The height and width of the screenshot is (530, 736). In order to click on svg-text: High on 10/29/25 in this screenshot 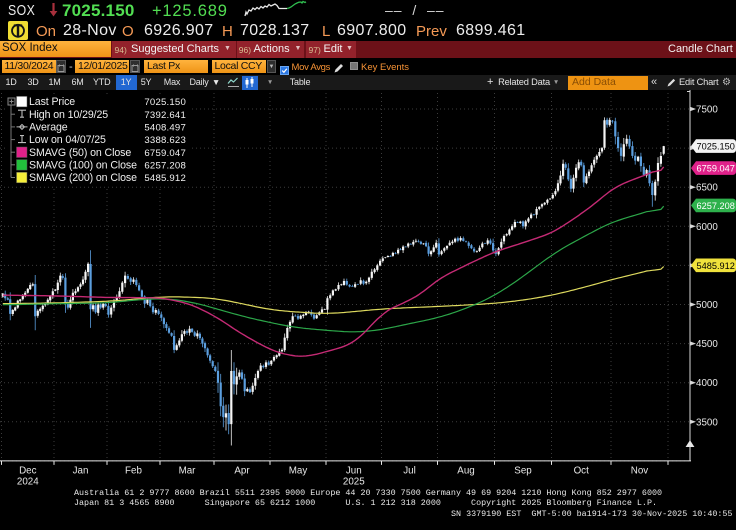, I will do `click(68, 115)`.